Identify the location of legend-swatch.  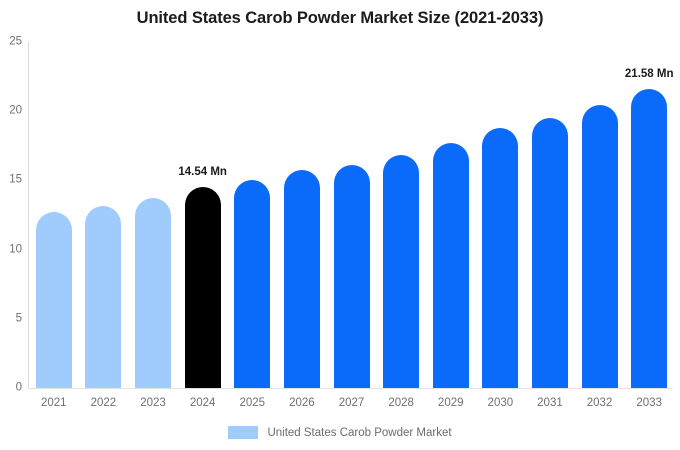
(243, 432).